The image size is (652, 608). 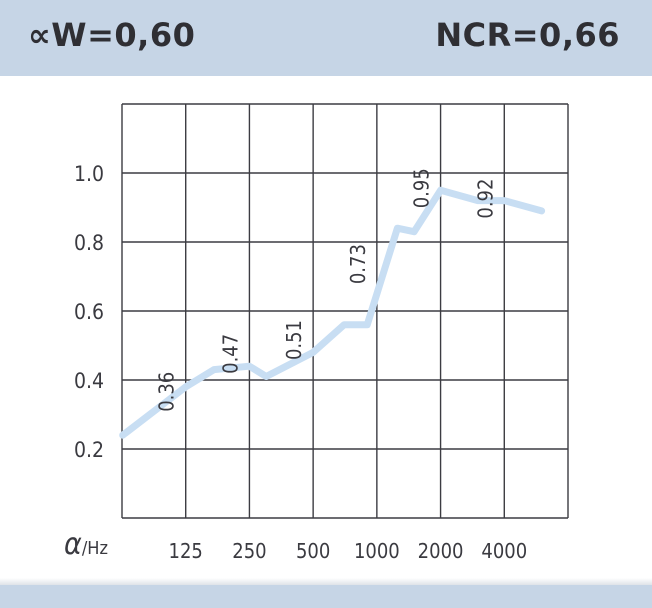 What do you see at coordinates (89, 381) in the screenshot?
I see `y-tick-label: 0.4` at bounding box center [89, 381].